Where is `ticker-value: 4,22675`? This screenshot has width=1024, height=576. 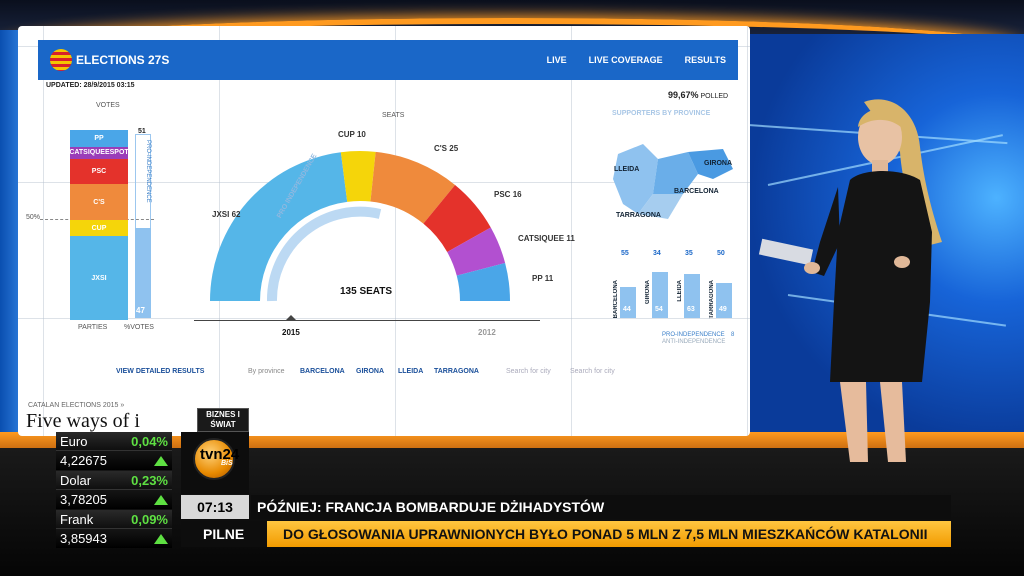
ticker-value: 4,22675 is located at coordinates (83, 460).